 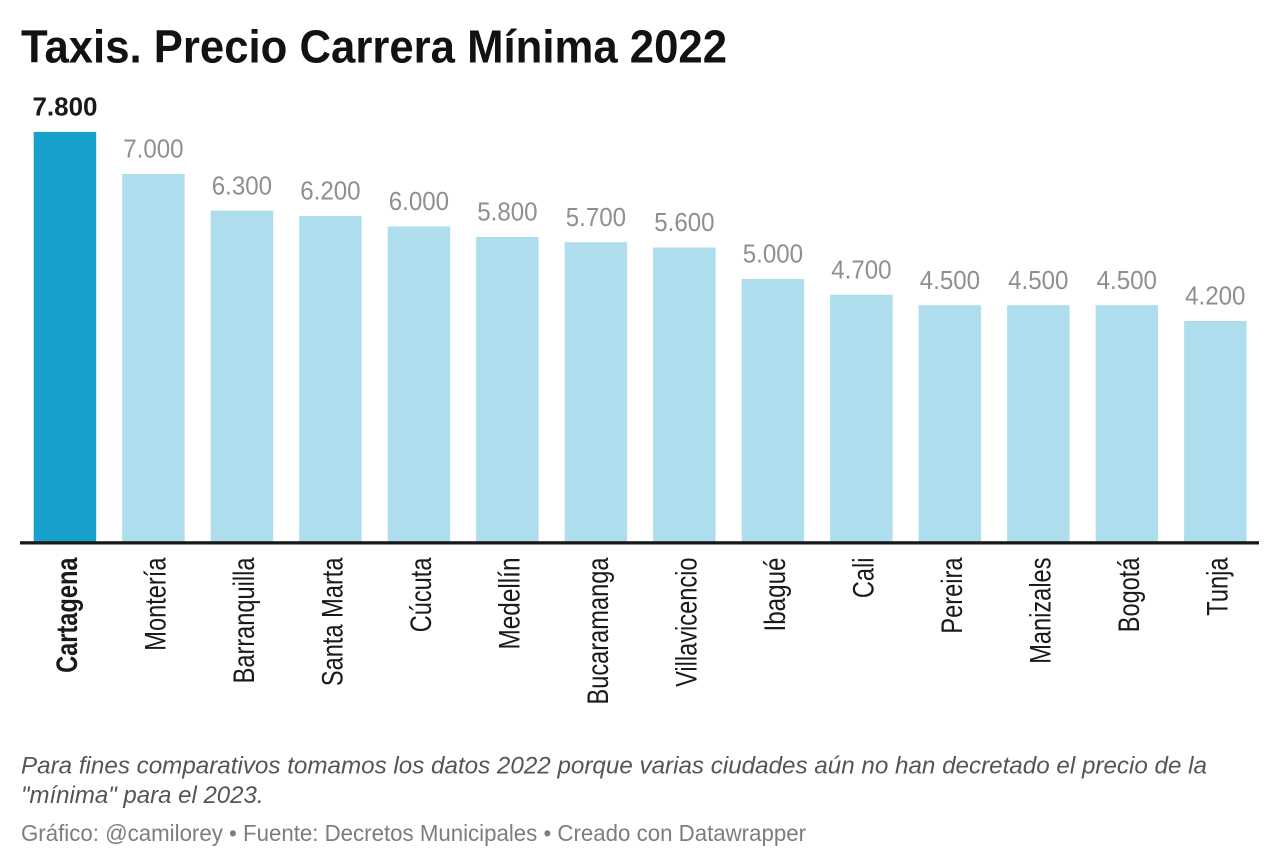 I want to click on svg-text: Cúcuta, so click(x=421, y=594).